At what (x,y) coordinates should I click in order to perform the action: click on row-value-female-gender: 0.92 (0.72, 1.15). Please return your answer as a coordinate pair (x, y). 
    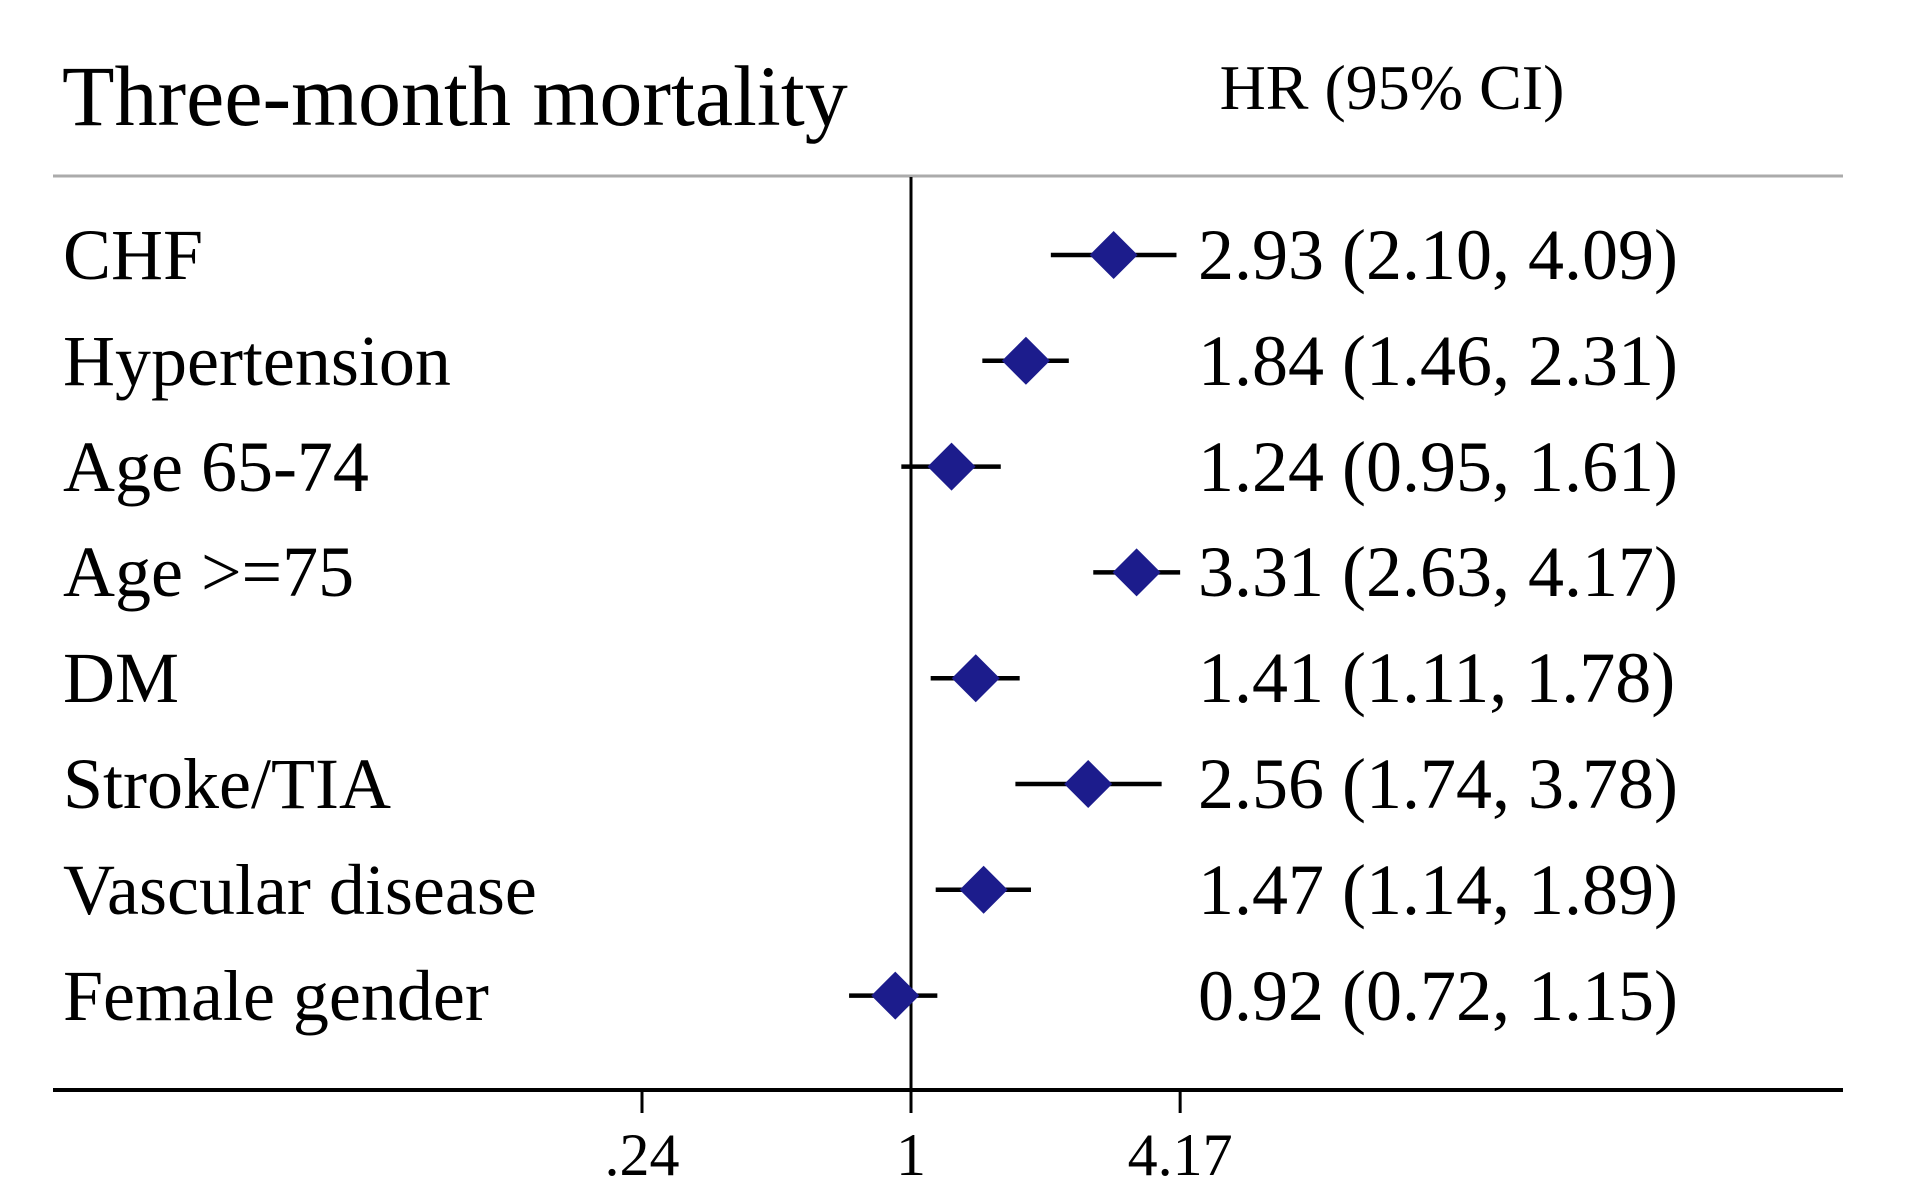
    Looking at the image, I should click on (1438, 995).